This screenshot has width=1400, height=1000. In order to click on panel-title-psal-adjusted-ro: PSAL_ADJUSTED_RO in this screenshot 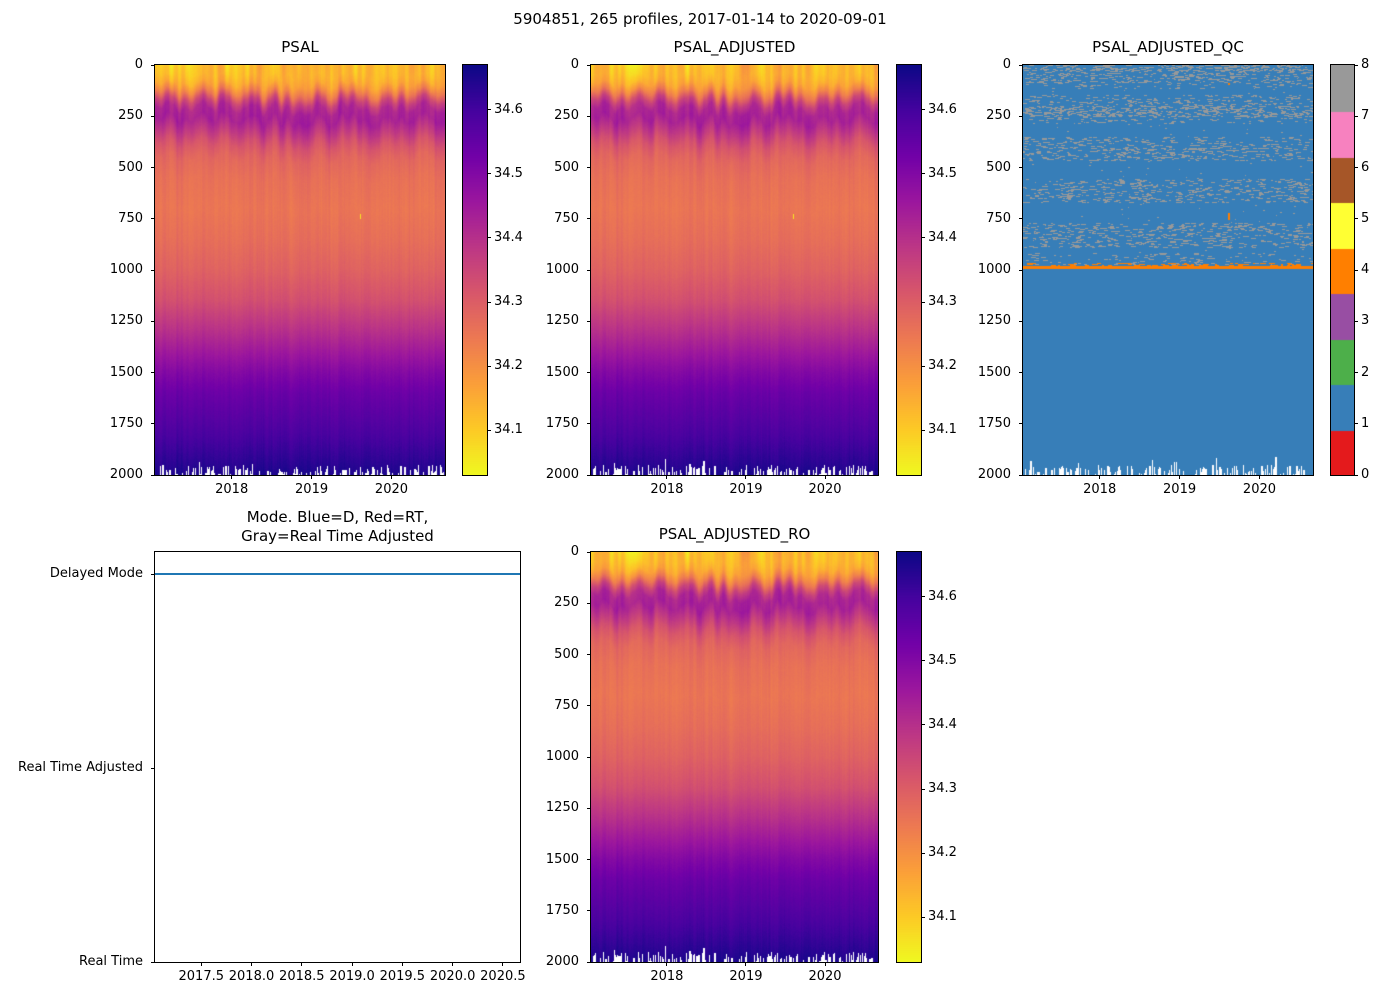, I will do `click(734, 534)`.